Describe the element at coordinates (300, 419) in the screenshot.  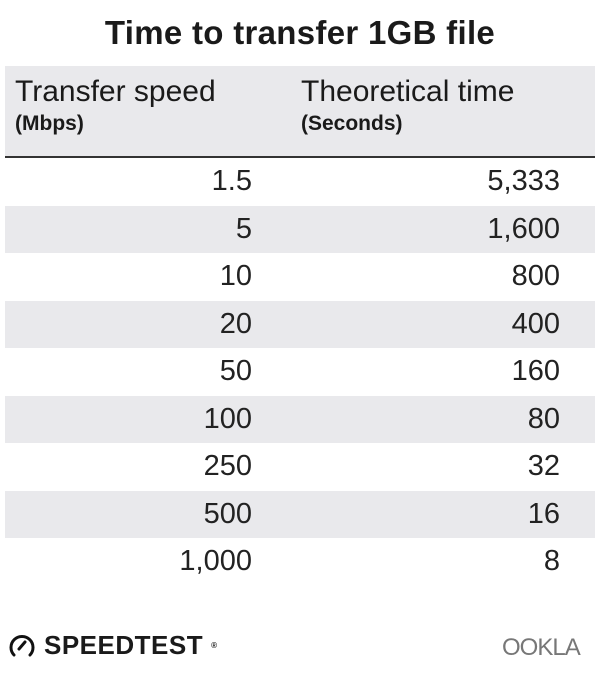
I see `table-row: 100 80` at that location.